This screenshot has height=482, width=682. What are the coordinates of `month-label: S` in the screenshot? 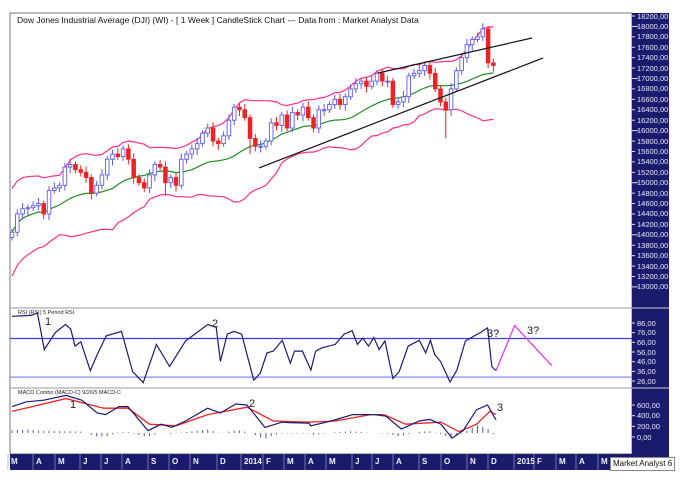 It's located at (154, 461).